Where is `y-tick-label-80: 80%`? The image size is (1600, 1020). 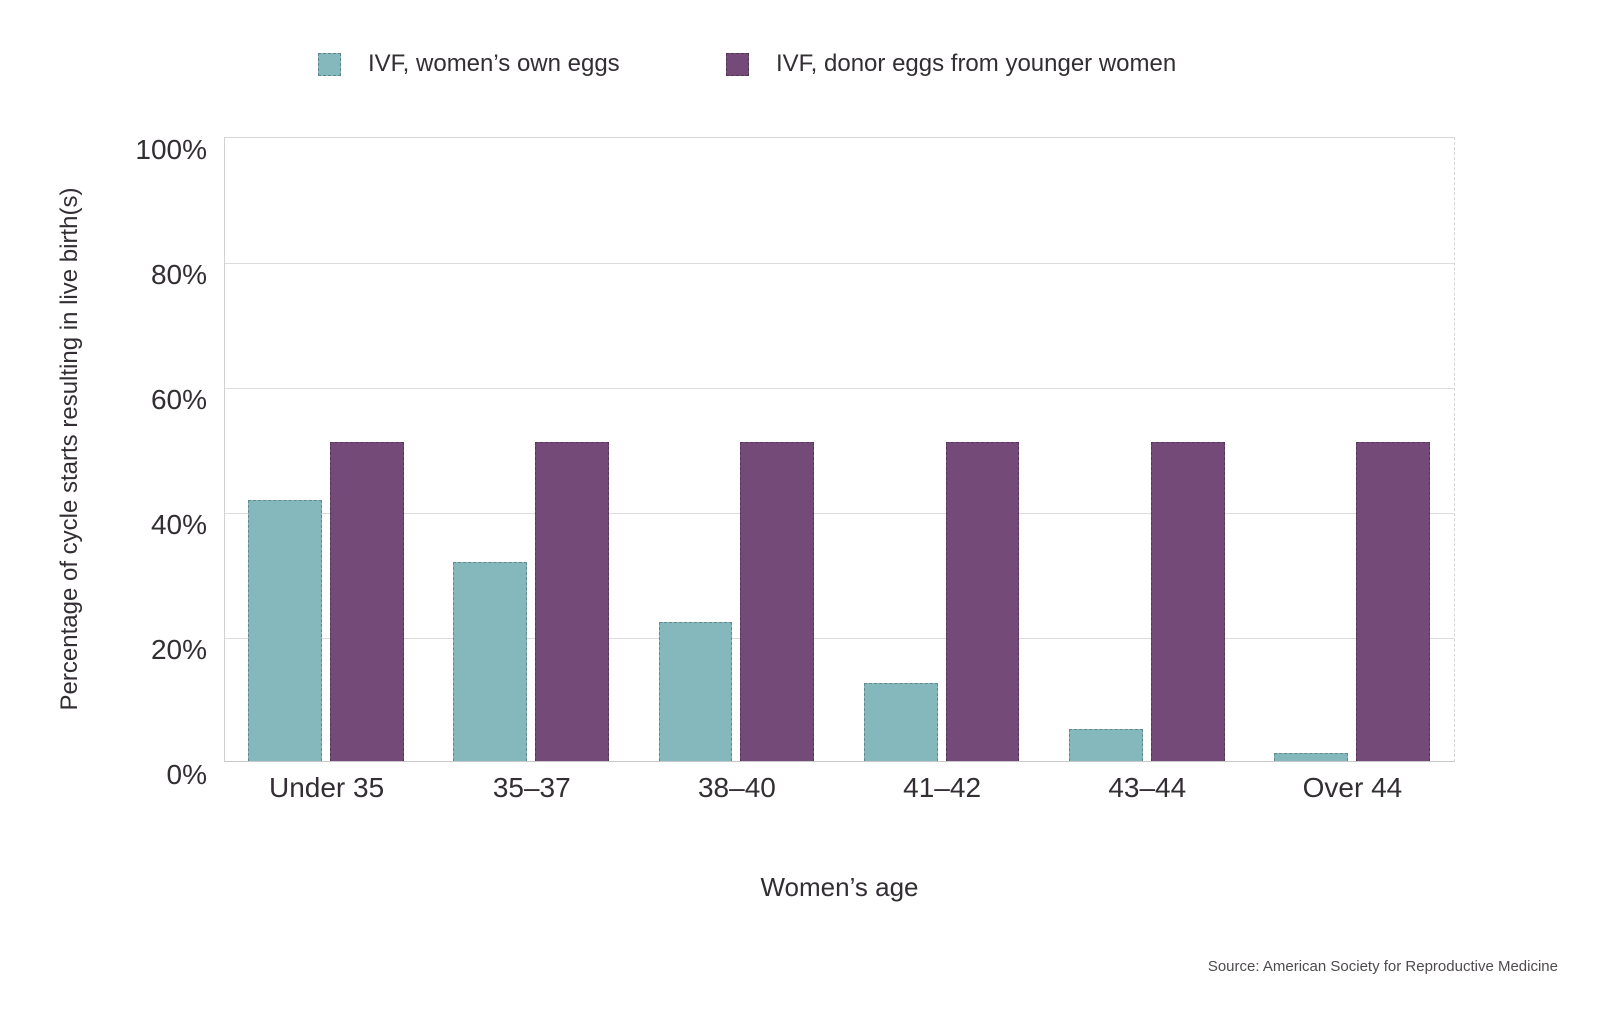 y-tick-label-80: 80% is located at coordinates (178, 274).